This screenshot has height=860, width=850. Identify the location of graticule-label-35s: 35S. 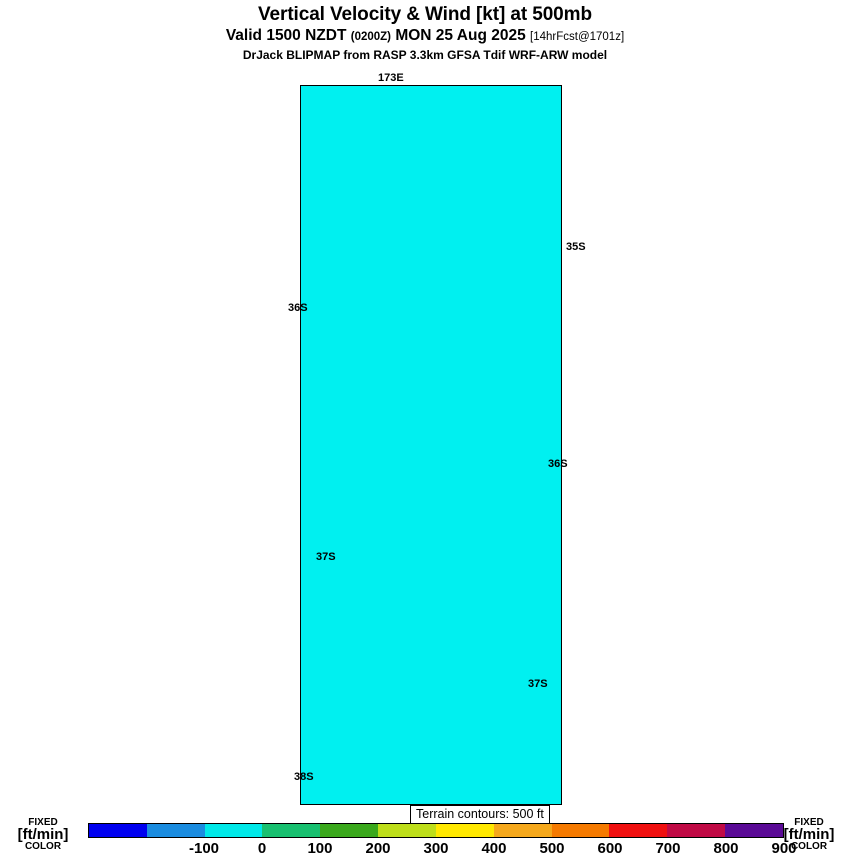
(576, 247).